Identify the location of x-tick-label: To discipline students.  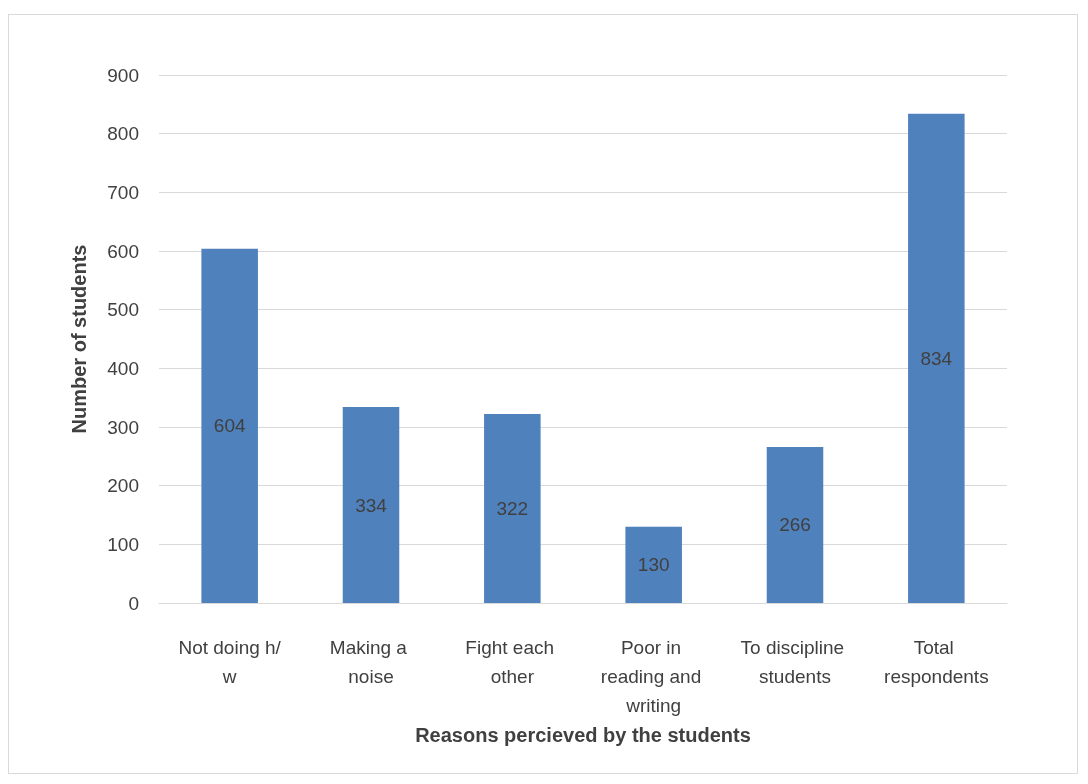
(795, 662).